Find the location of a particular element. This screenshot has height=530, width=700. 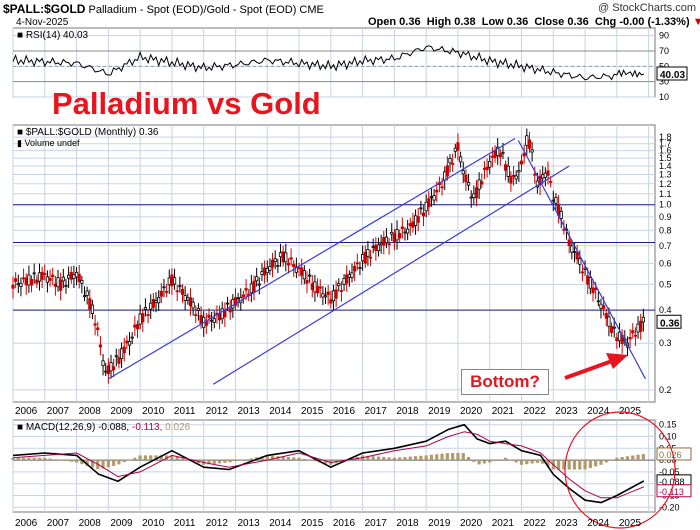

rsi-last-value-box is located at coordinates (672, 73).